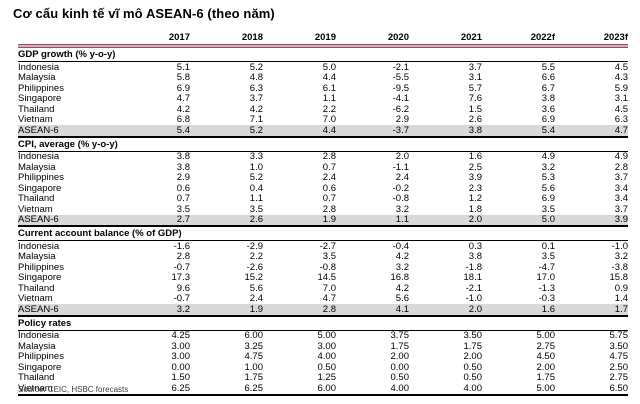  Describe the element at coordinates (329, 98) in the screenshot. I see `value-cell: 1.1` at that location.